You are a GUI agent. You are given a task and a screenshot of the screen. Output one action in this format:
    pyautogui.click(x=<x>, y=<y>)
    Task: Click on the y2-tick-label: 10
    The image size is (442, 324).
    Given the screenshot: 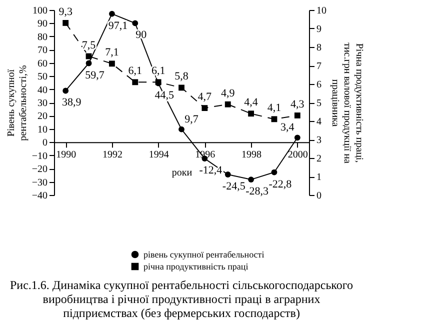 What is the action you would take?
    pyautogui.click(x=321, y=11)
    